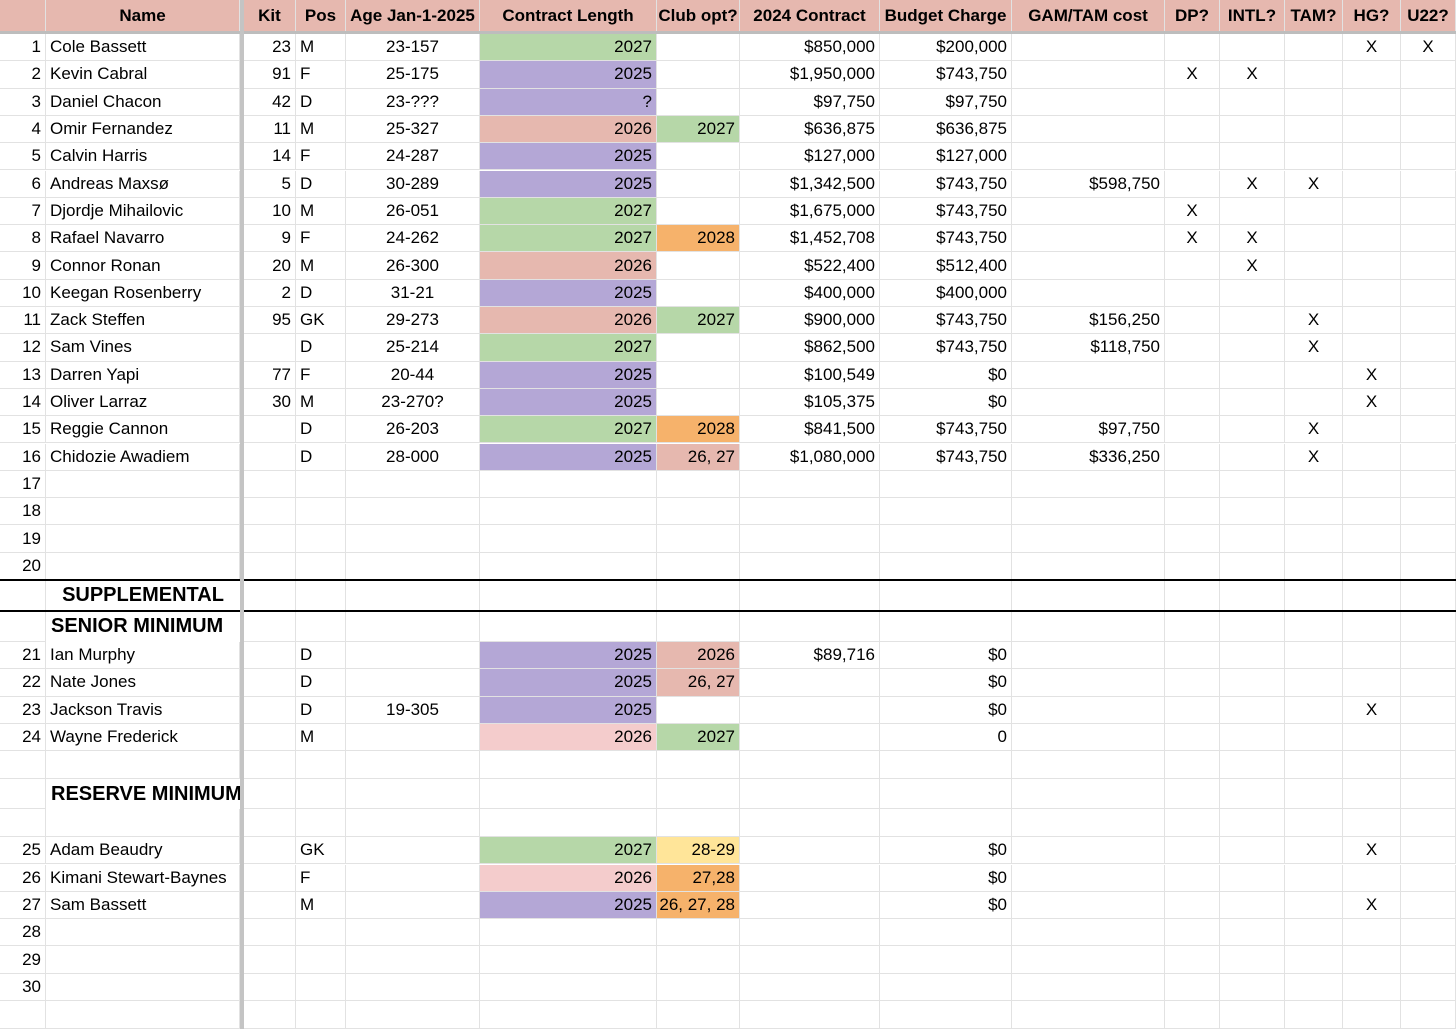 Image resolution: width=1456 pixels, height=1029 pixels. Describe the element at coordinates (143, 737) in the screenshot. I see `cell: Wayne Frederick` at that location.